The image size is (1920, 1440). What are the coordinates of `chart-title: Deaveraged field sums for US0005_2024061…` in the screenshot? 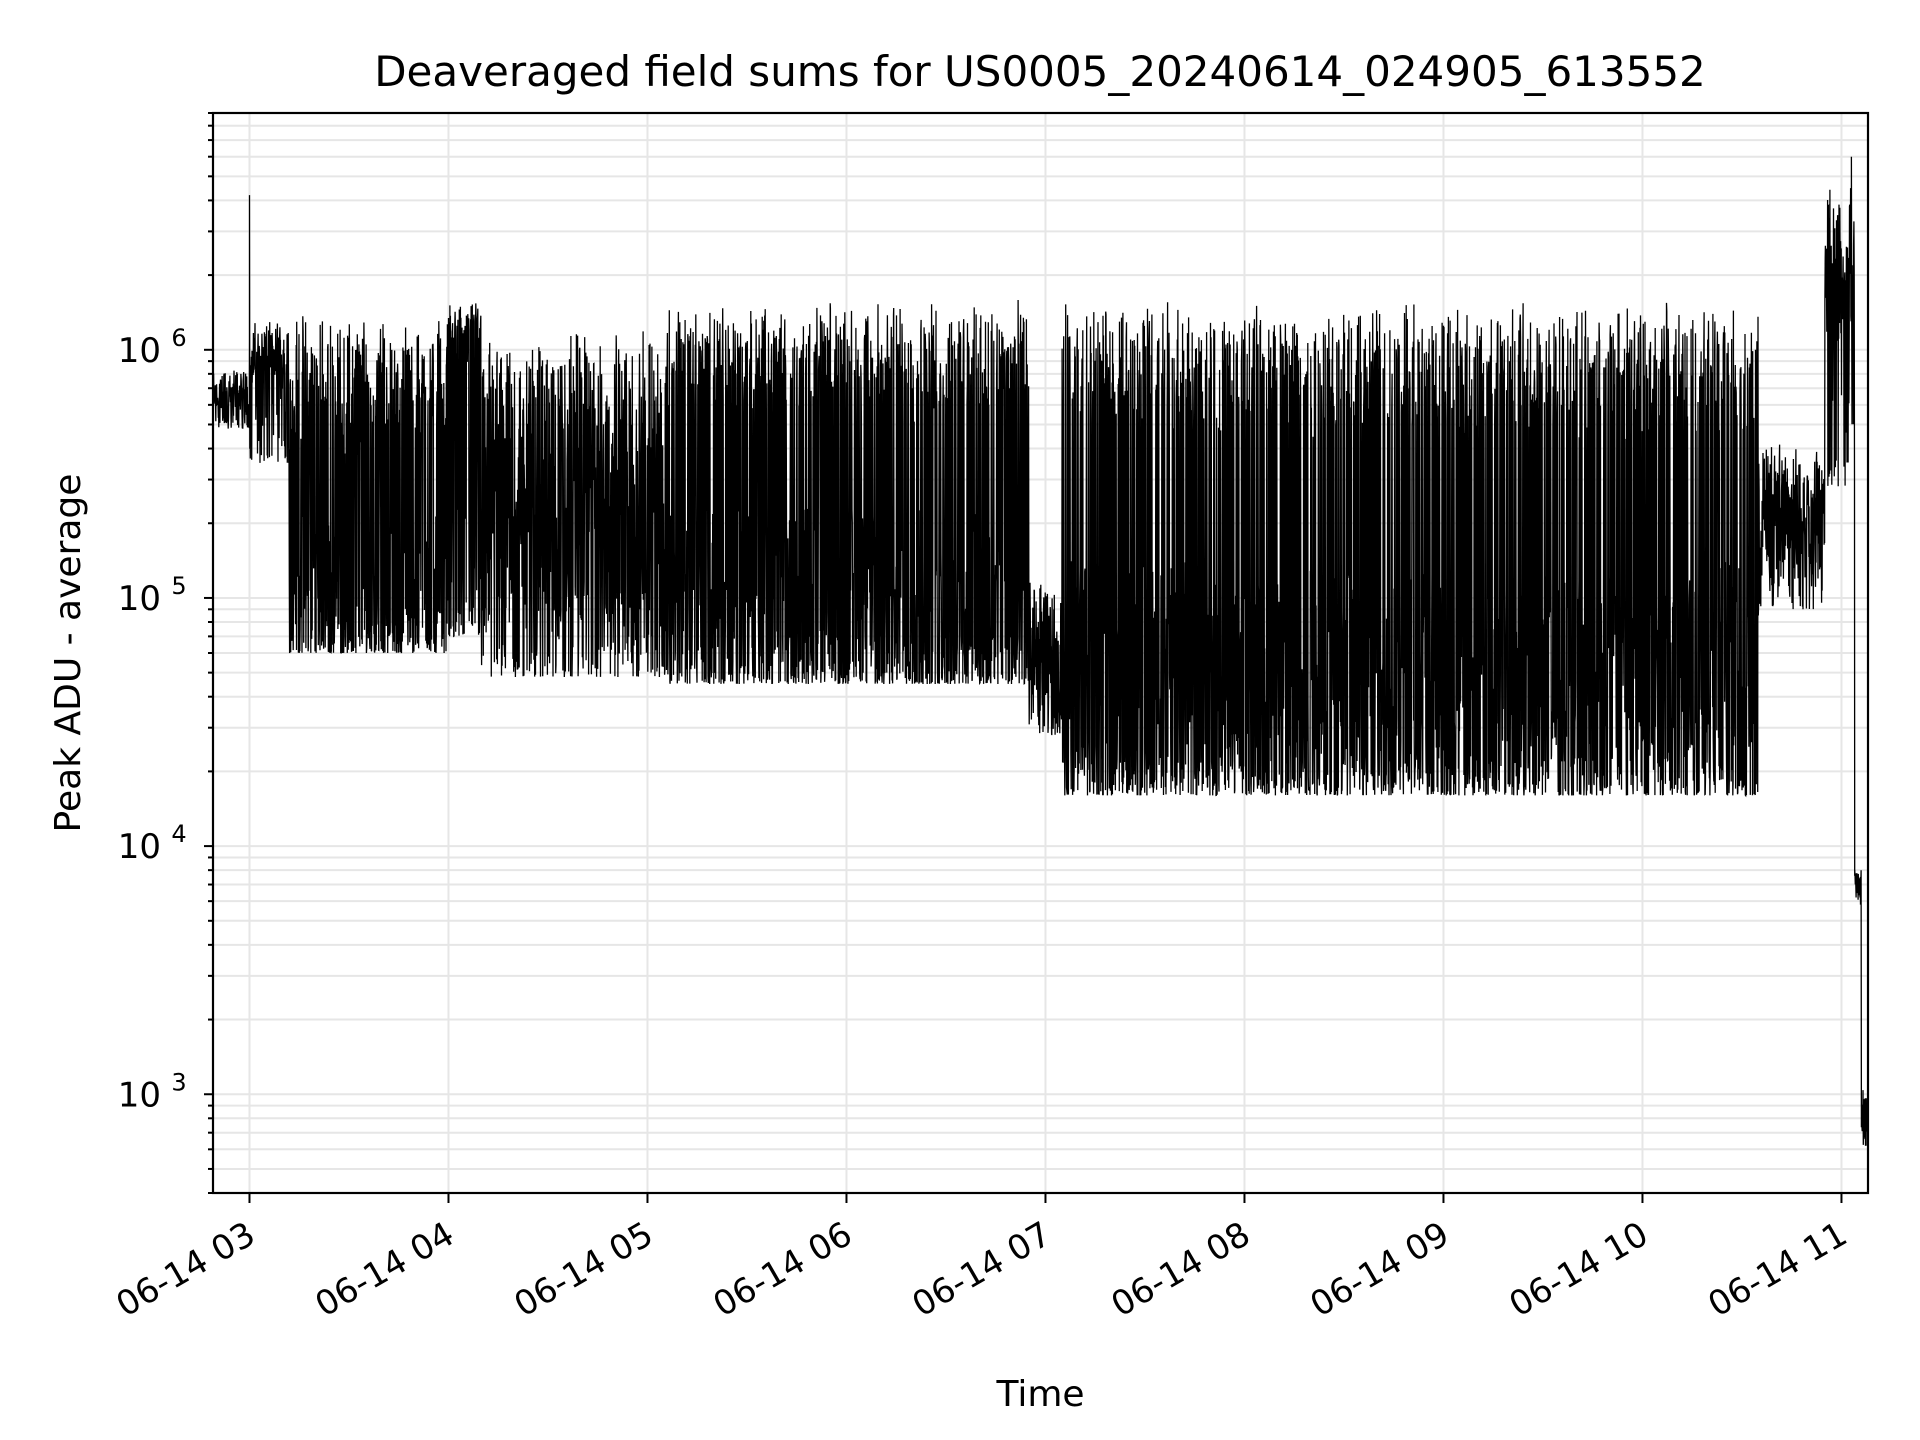 It's located at (1040, 71).